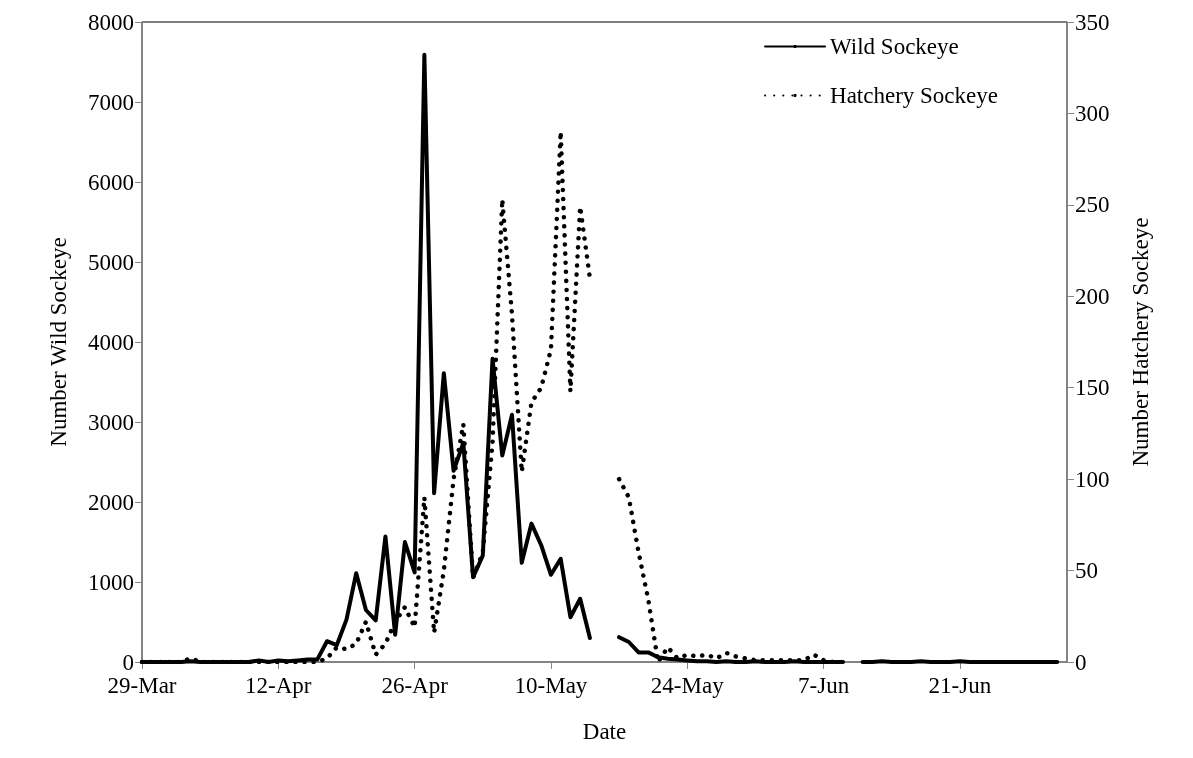  What do you see at coordinates (914, 95) in the screenshot?
I see `legend-label: Hatchery Sockeye` at bounding box center [914, 95].